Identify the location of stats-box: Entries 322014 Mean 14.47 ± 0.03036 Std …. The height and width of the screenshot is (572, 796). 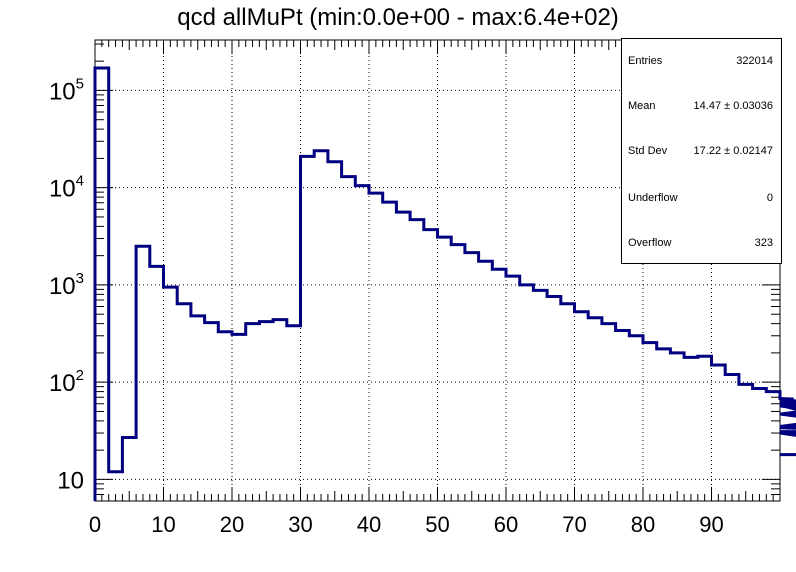
(701, 151).